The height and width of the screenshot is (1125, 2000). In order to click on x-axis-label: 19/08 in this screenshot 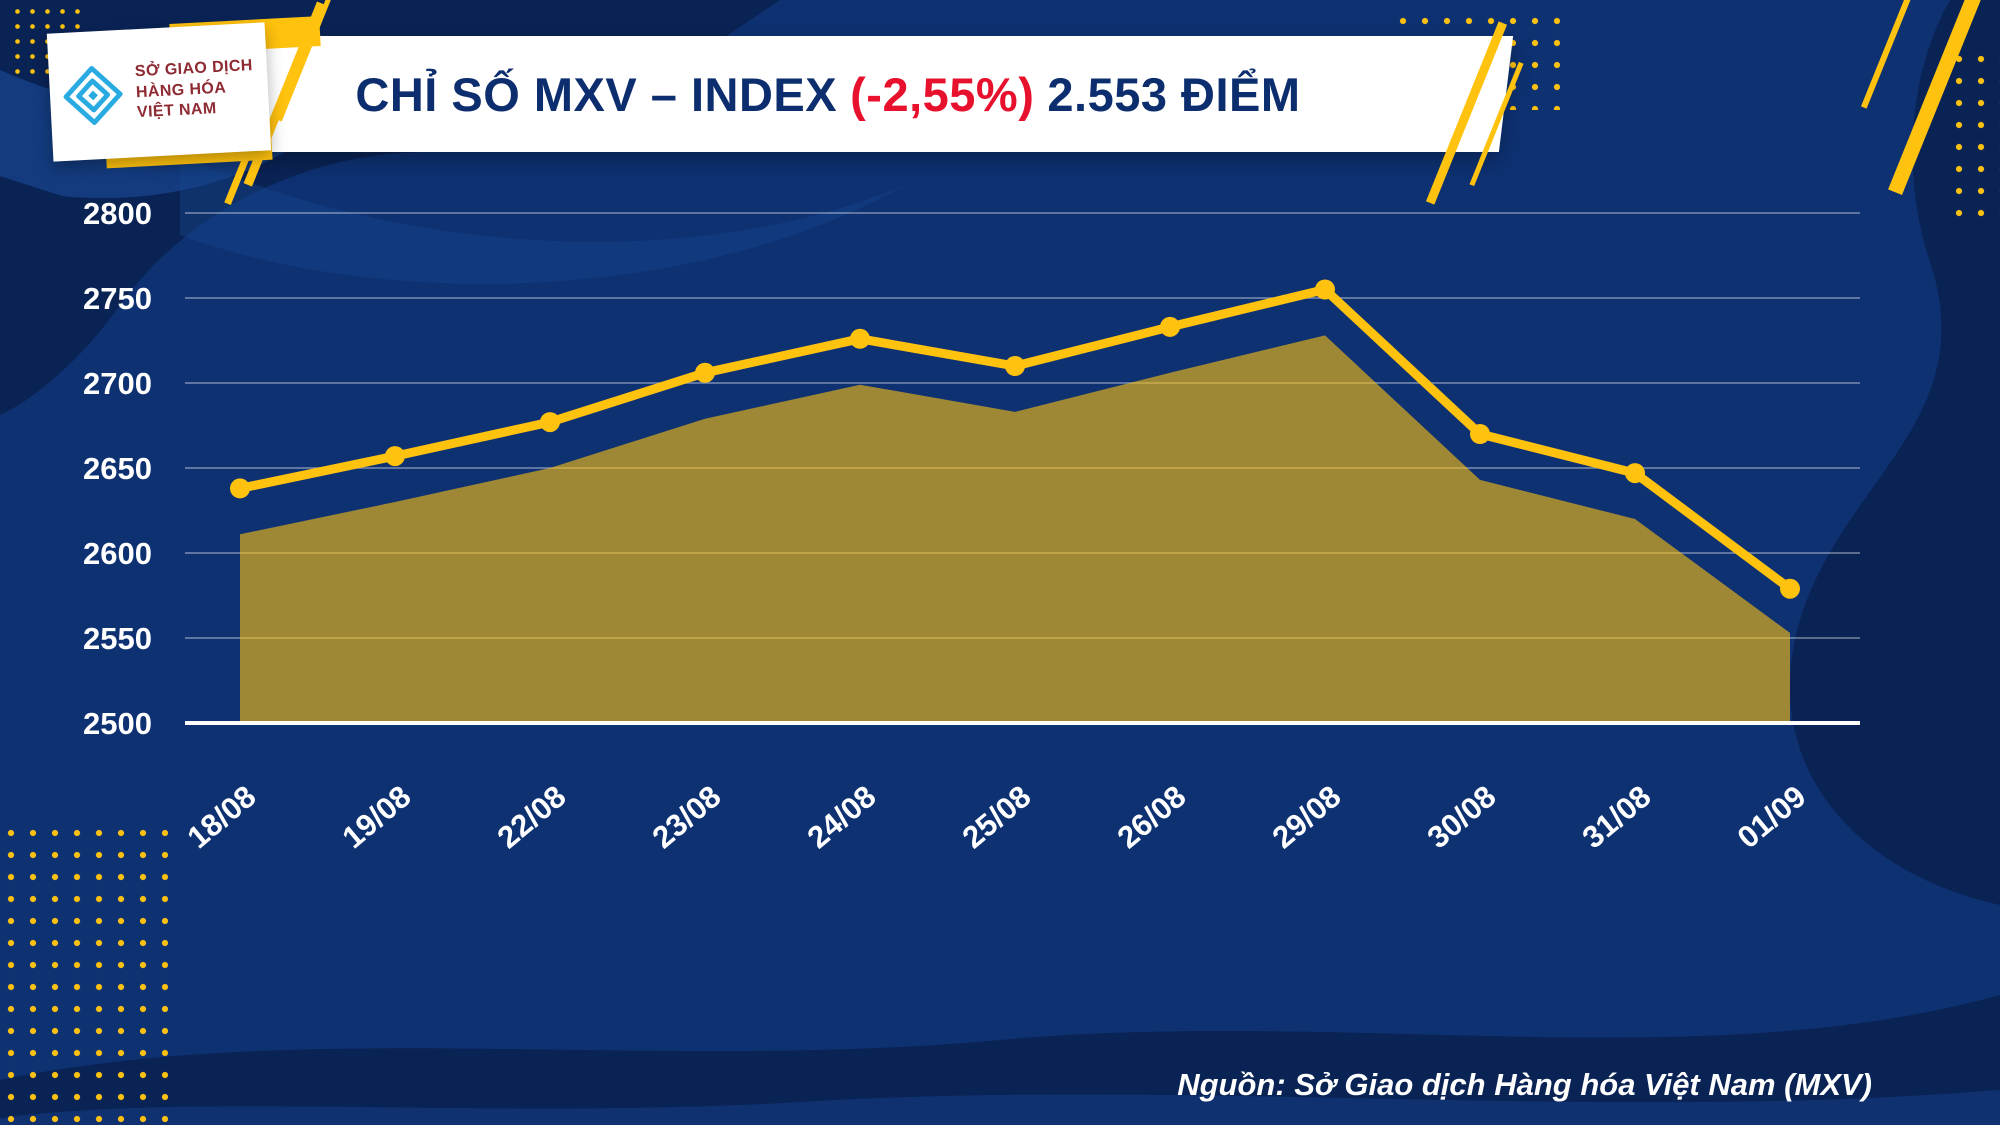, I will do `click(377, 817)`.